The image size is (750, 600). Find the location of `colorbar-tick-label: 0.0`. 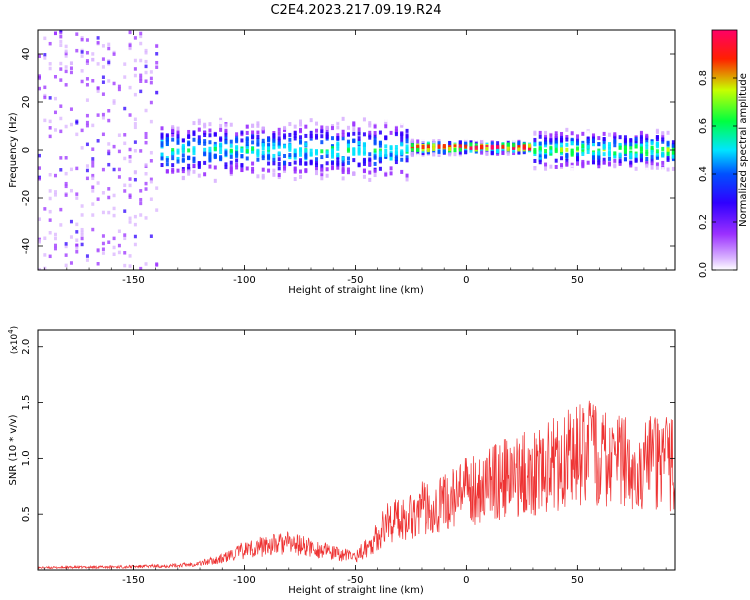

colorbar-tick-label: 0.0 is located at coordinates (703, 270).